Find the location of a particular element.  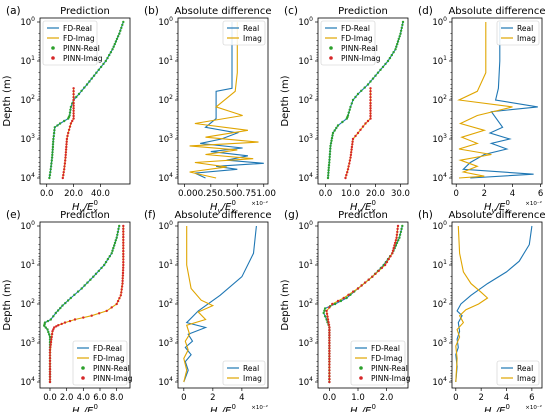

y-tick-label: 10⁰ is located at coordinates (305, 22).